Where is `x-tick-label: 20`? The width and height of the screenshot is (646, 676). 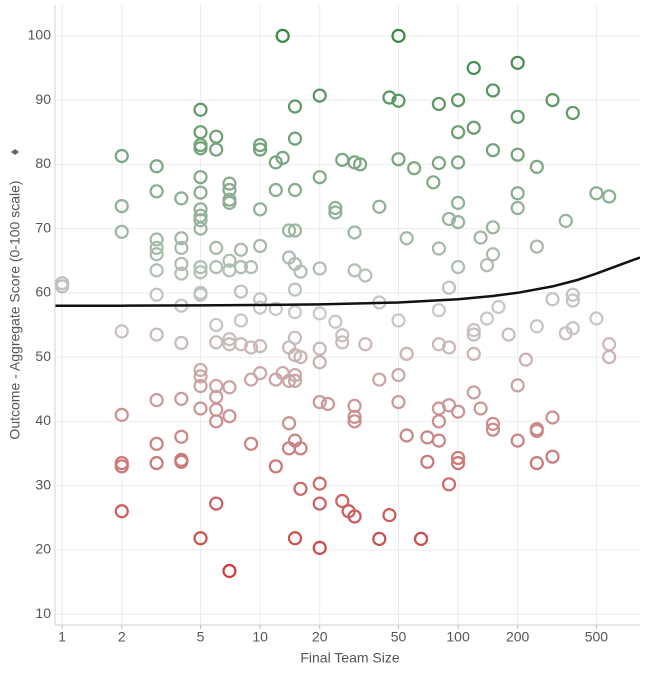
x-tick-label: 20 is located at coordinates (320, 637).